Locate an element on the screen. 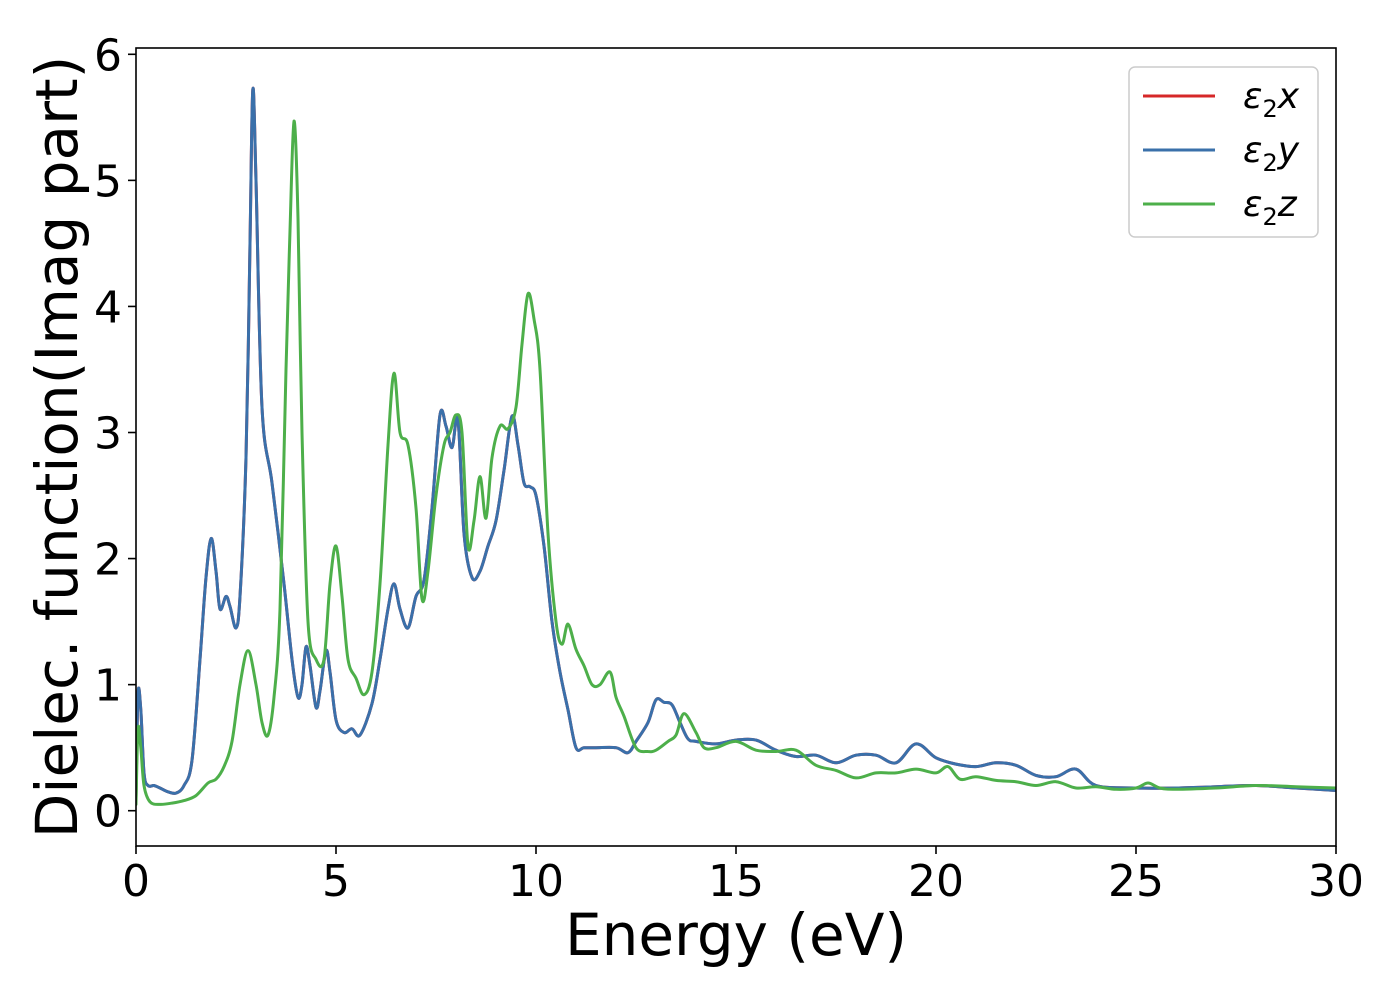  y-tick-label: 5 is located at coordinates (108, 181).